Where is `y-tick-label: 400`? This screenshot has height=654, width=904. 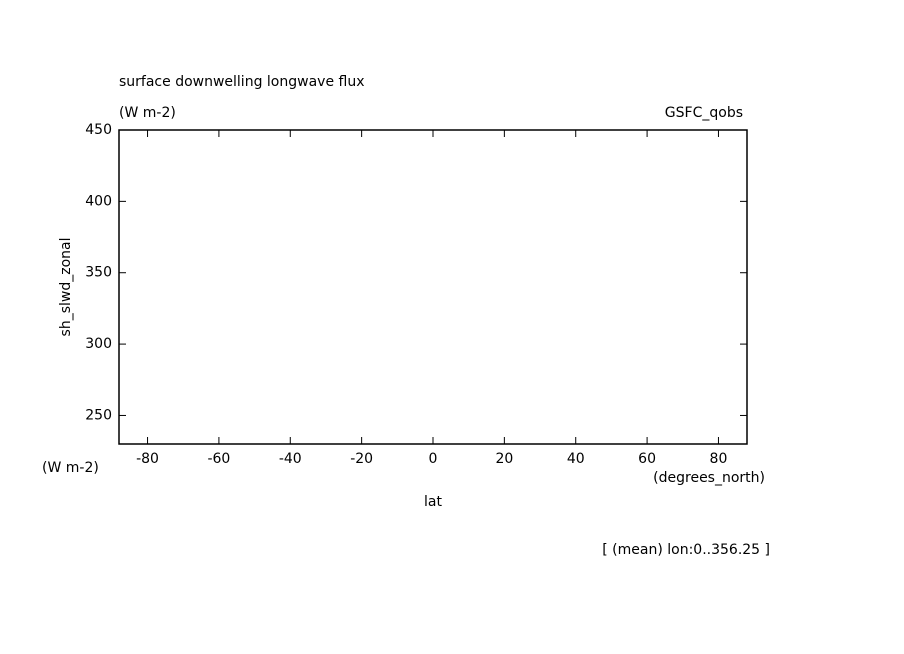 y-tick-label: 400 is located at coordinates (98, 201).